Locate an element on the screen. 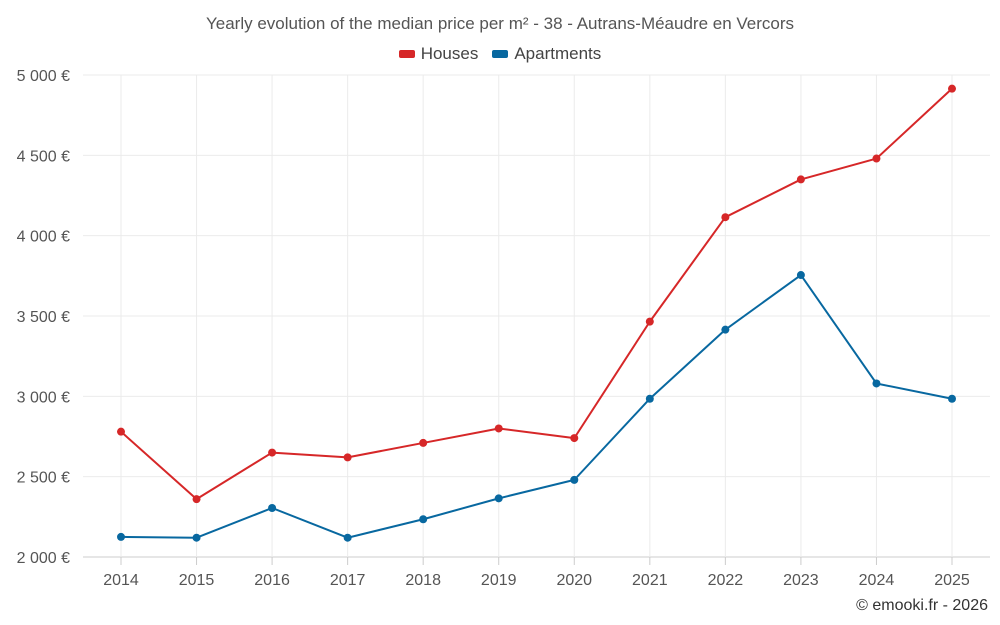  x-tick-label: 2018 is located at coordinates (423, 580).